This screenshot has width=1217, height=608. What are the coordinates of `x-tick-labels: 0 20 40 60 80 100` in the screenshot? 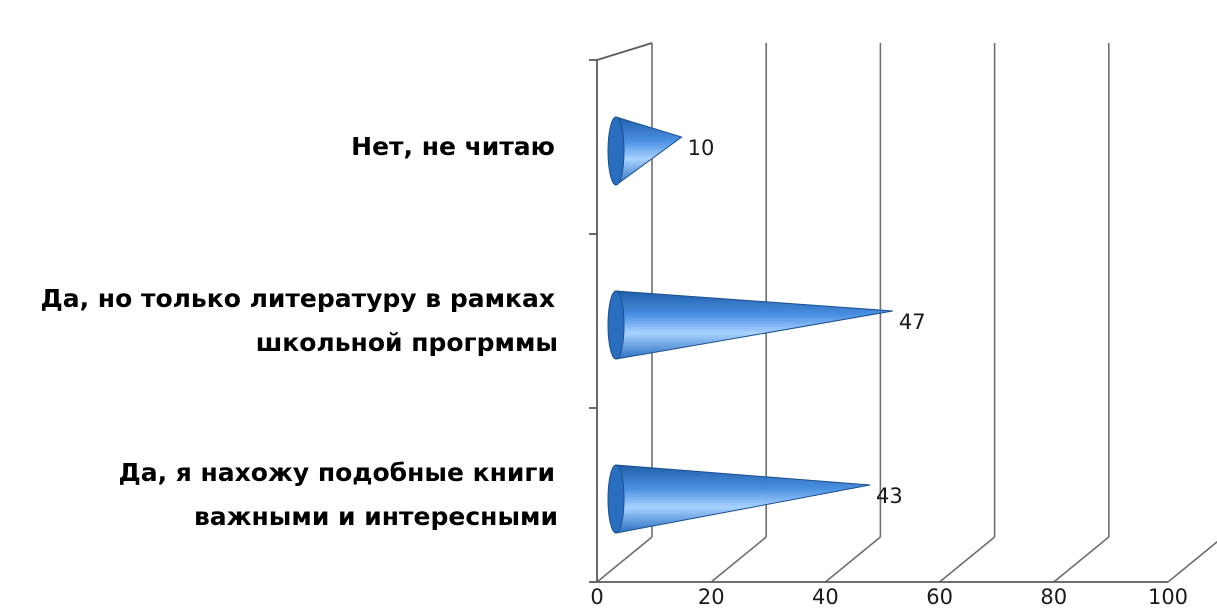 It's located at (889, 596).